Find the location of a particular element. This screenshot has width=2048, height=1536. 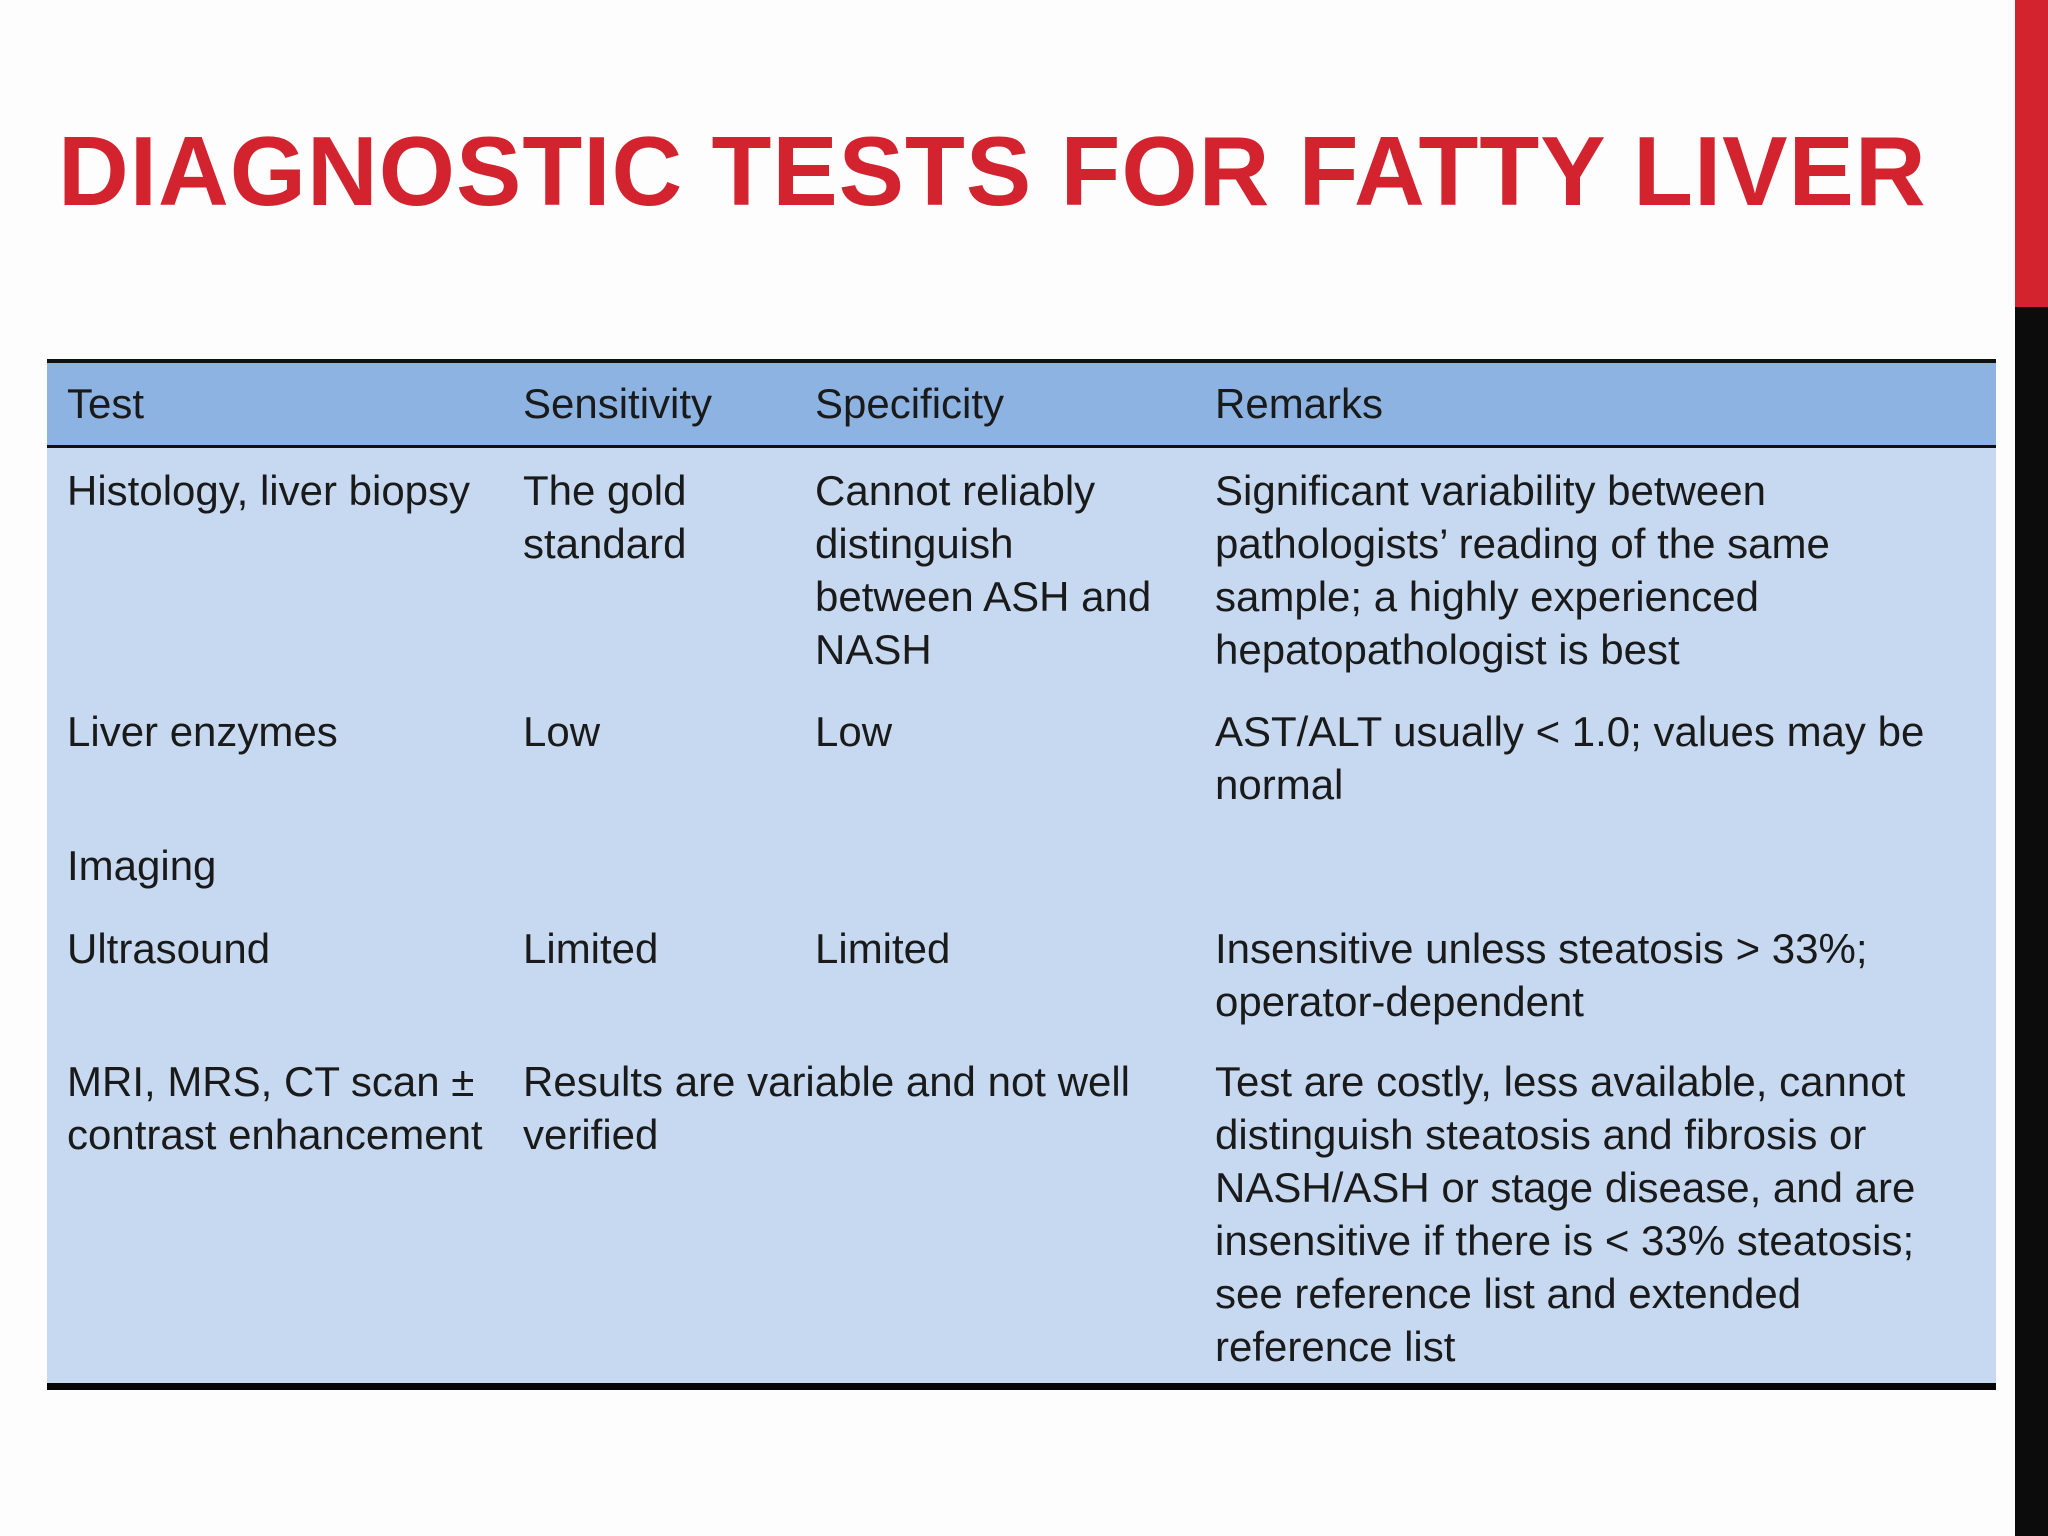

header-cell: Specificity is located at coordinates (910, 404).